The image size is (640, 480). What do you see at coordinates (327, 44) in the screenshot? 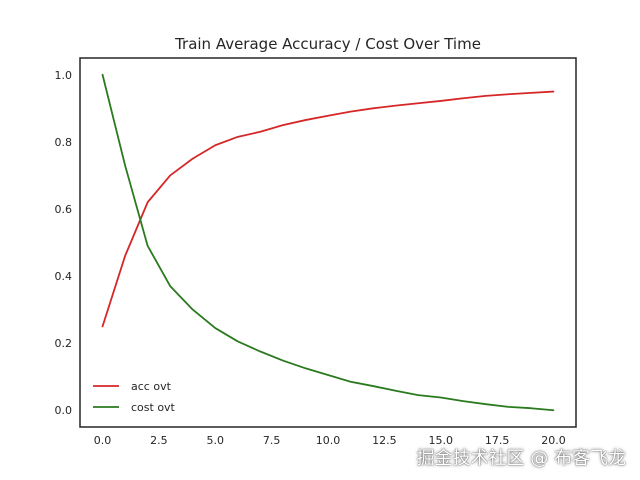
I see `chart-title: Train Average Accuracy / Cost Over Time` at bounding box center [327, 44].